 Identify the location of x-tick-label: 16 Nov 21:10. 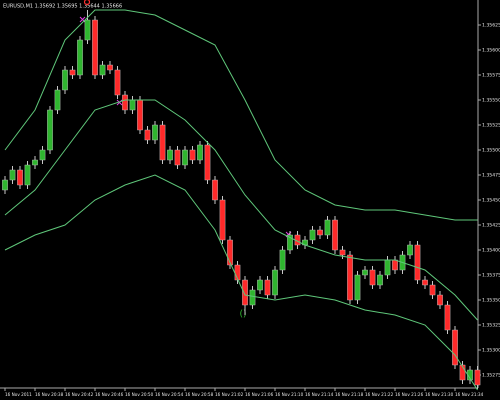
(289, 394).